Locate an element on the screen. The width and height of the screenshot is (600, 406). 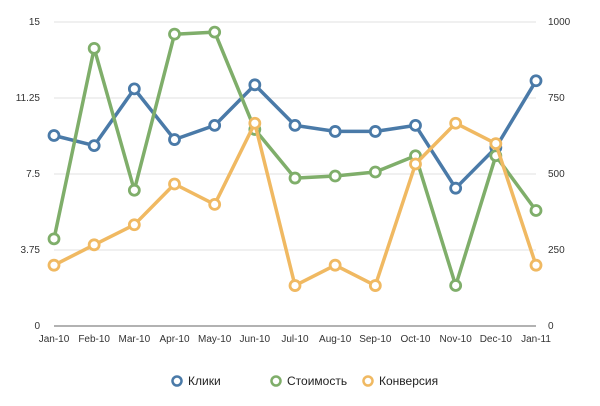
x-tick-label: Sep-10 is located at coordinates (375, 339).